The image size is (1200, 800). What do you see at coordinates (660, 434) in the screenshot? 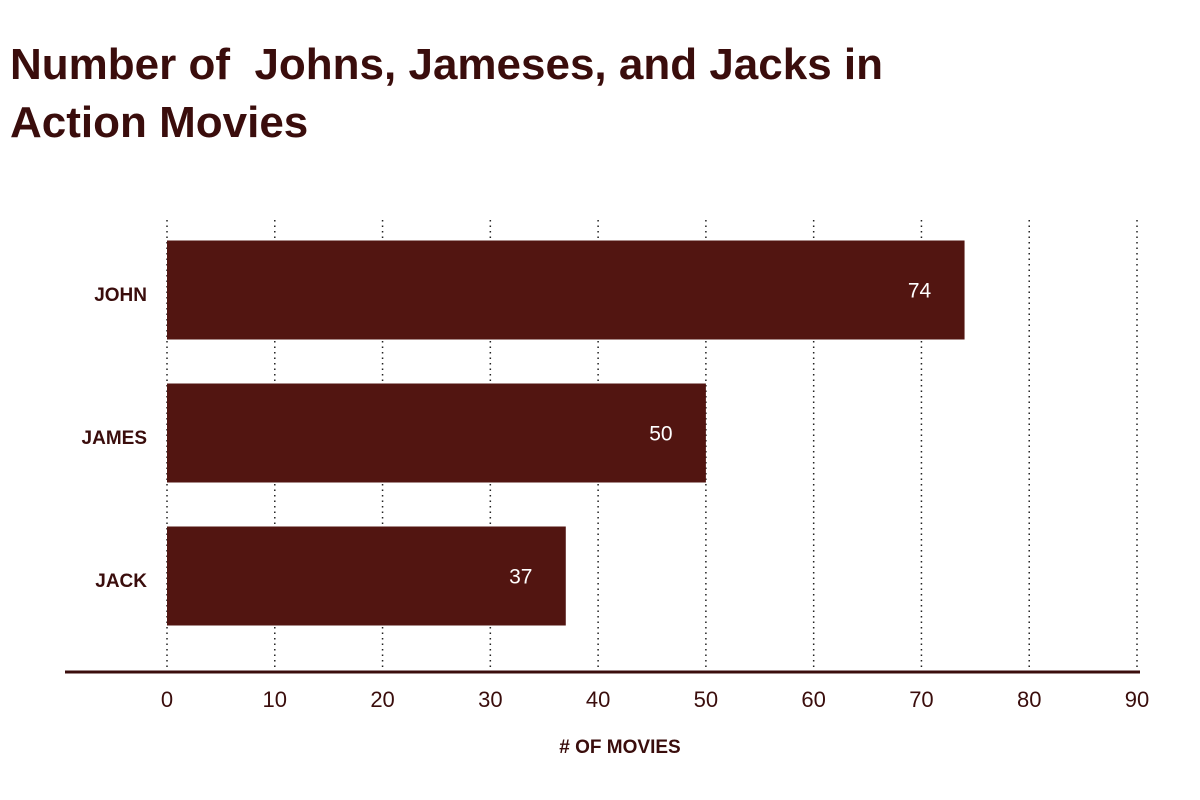
I see `value-label: 50` at bounding box center [660, 434].